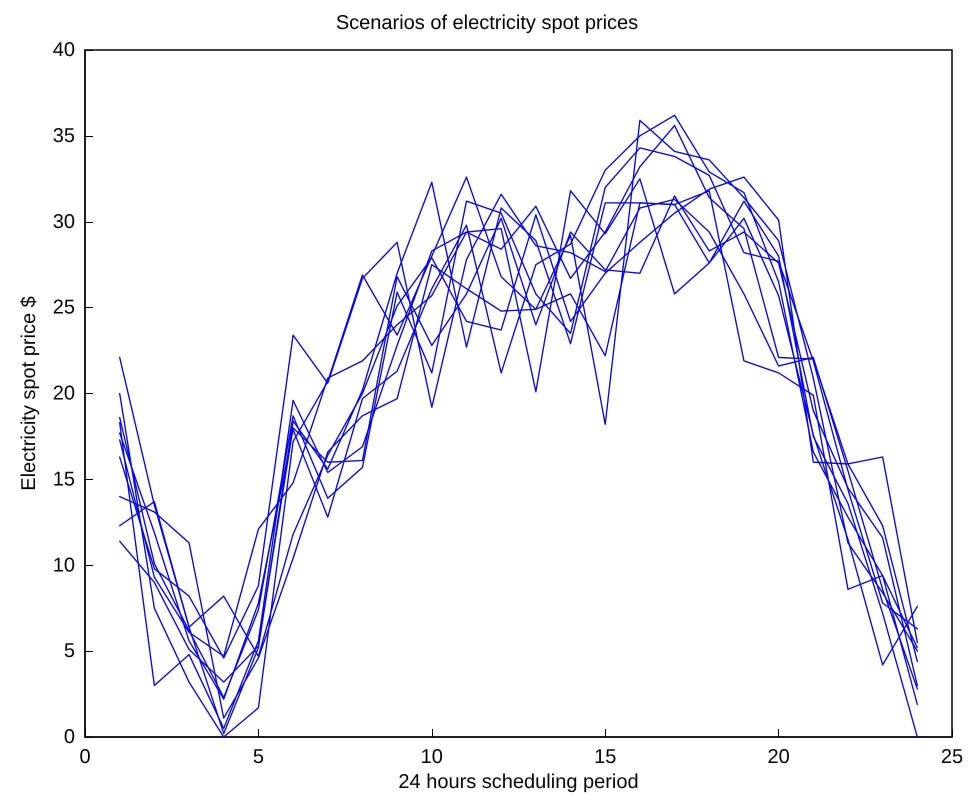 This screenshot has height=809, width=974. I want to click on chart-title: Scenarios of electricity spot prices, so click(487, 23).